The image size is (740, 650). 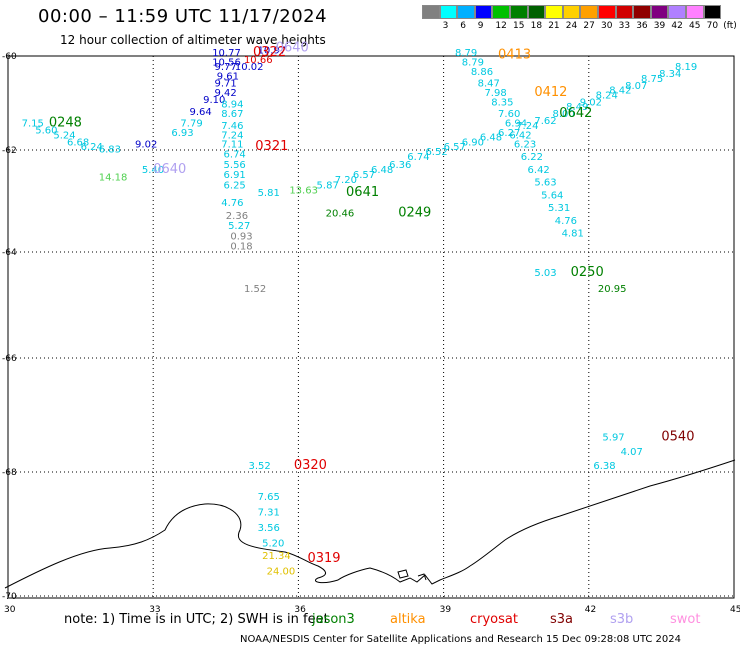 I want to click on swh-value-label: 5.40, so click(x=153, y=170).